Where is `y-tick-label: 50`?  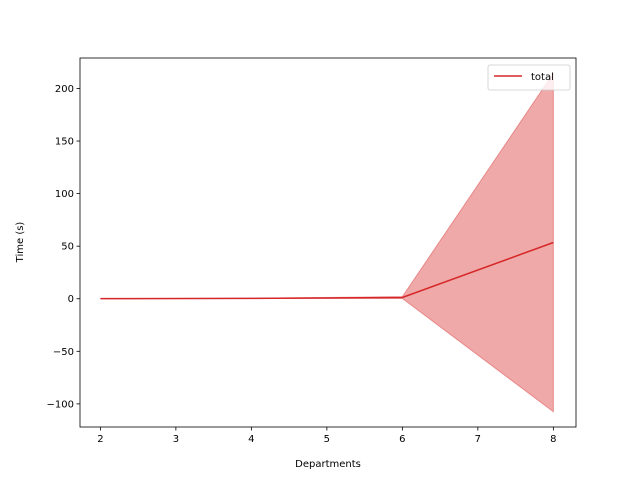 y-tick-label: 50 is located at coordinates (67, 247).